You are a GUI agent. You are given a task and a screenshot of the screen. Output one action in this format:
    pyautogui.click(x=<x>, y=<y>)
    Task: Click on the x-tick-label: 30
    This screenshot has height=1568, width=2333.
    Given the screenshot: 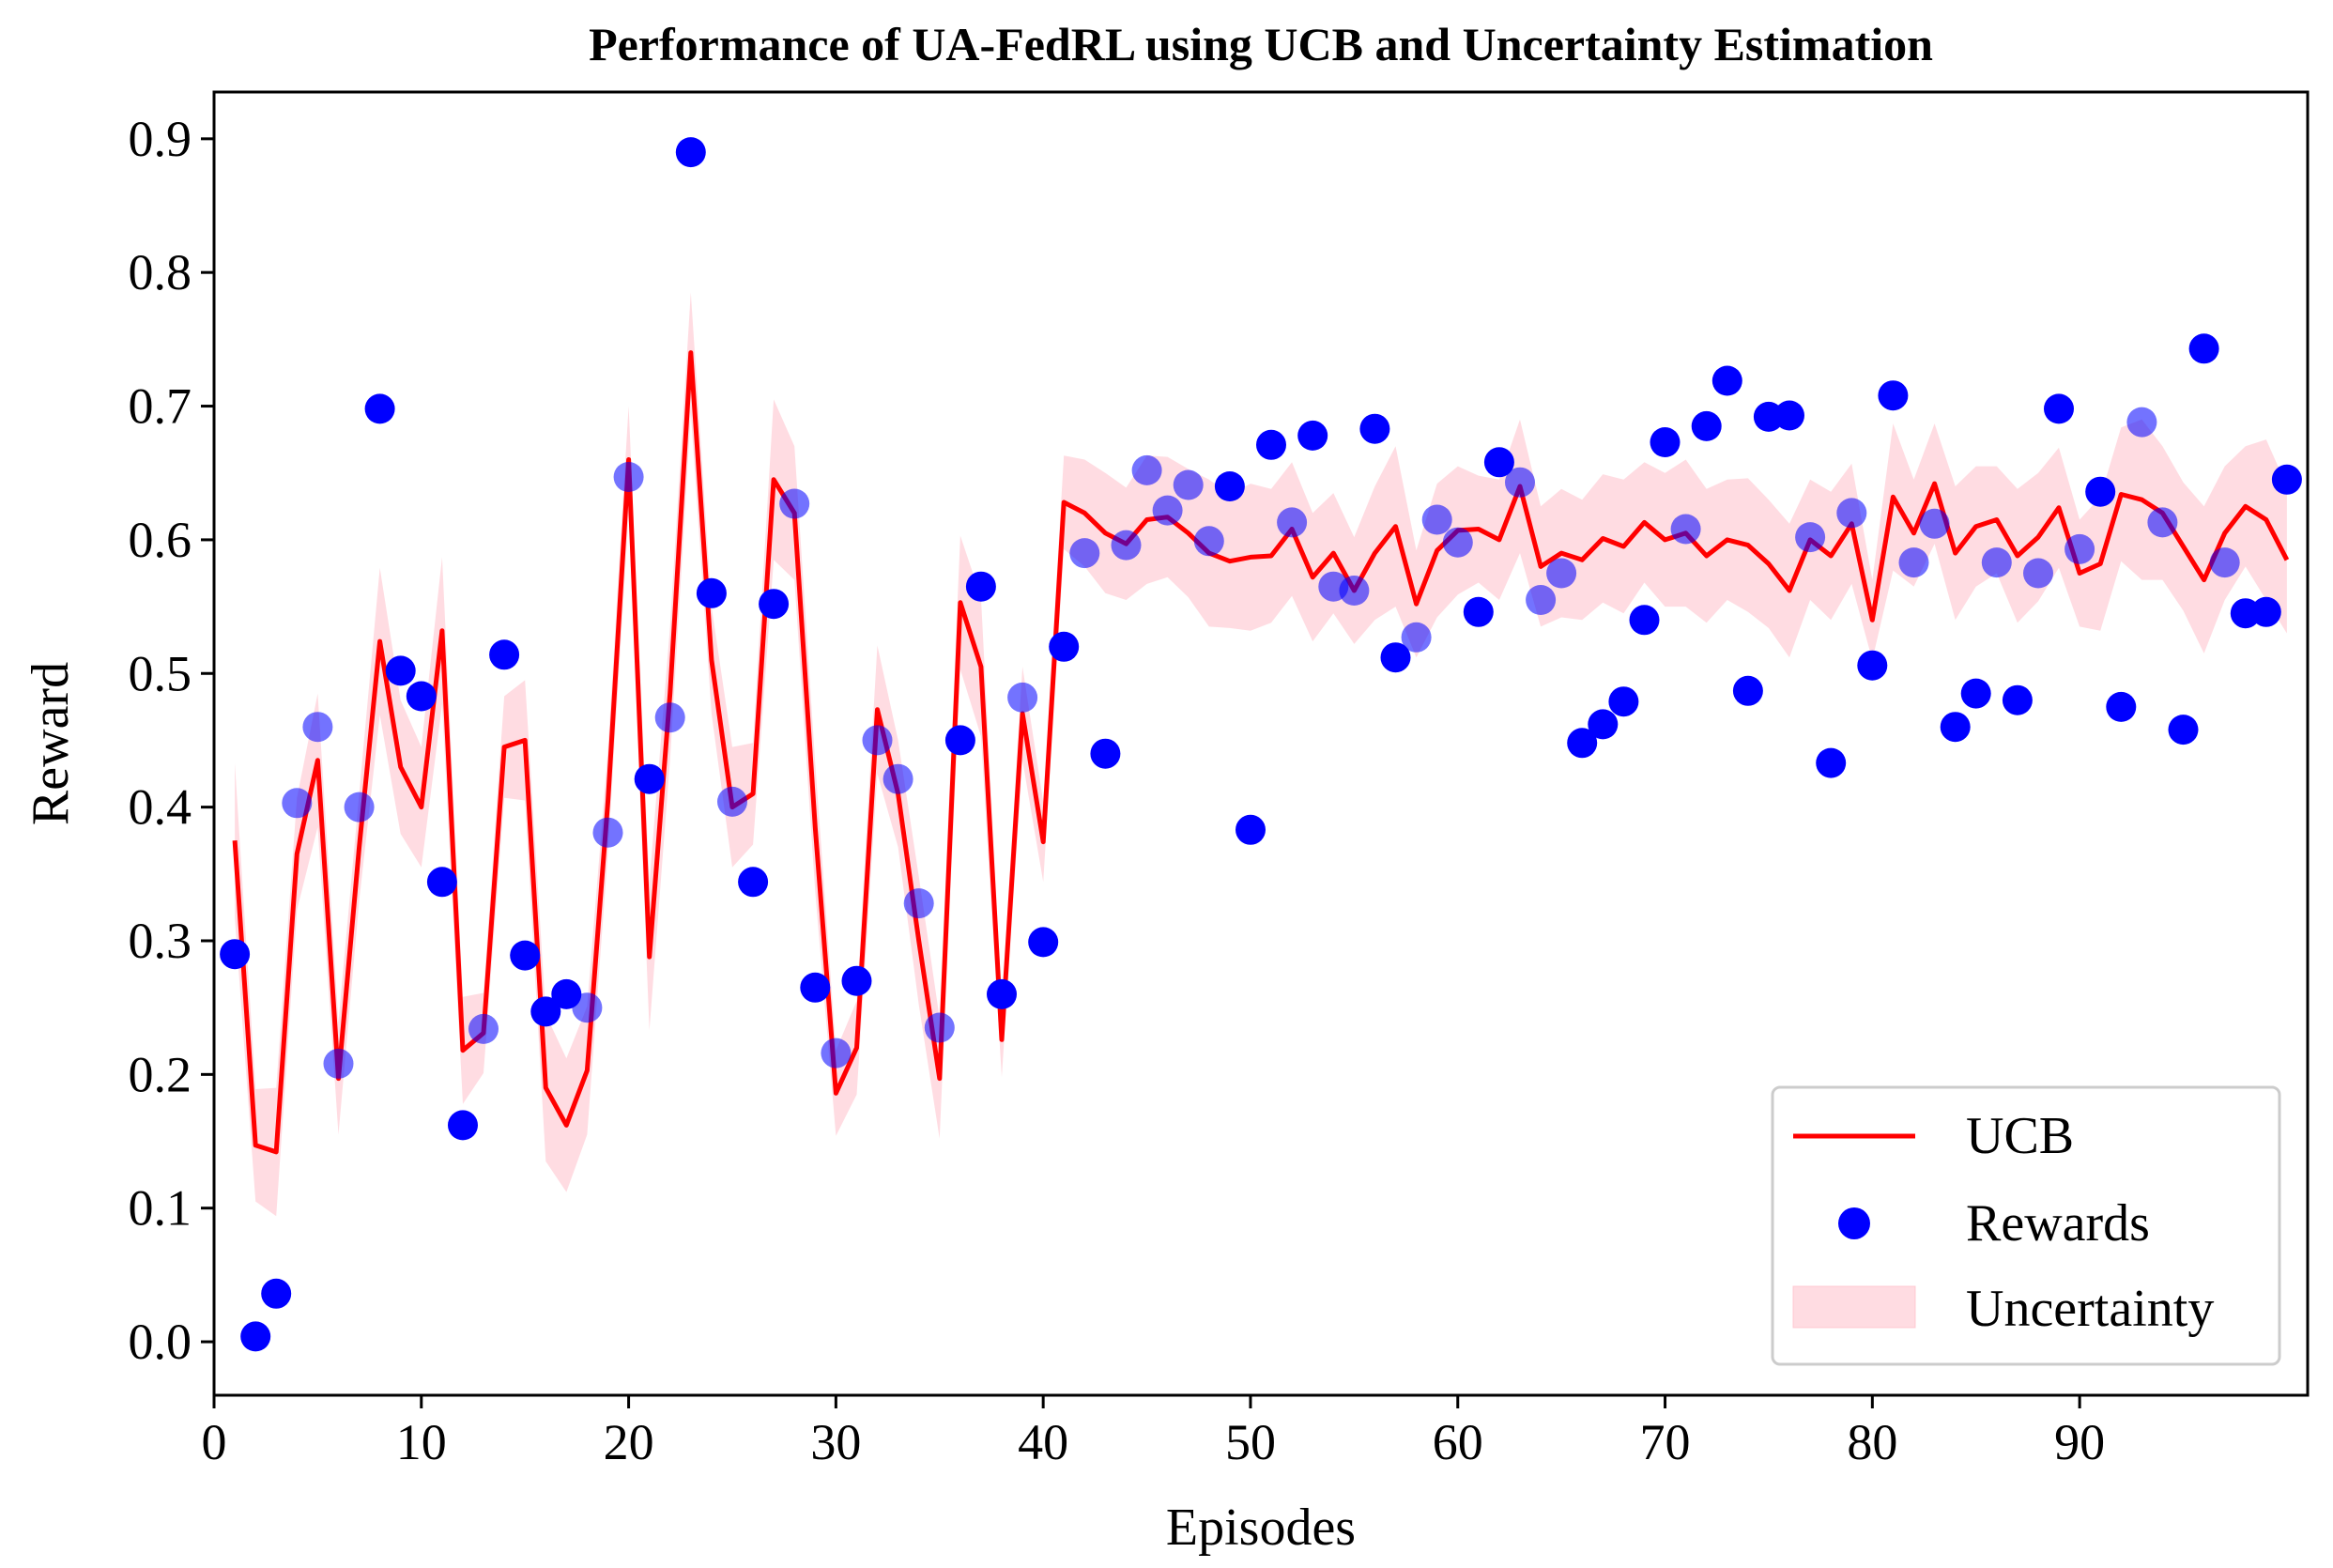 What is the action you would take?
    pyautogui.click(x=835, y=1442)
    